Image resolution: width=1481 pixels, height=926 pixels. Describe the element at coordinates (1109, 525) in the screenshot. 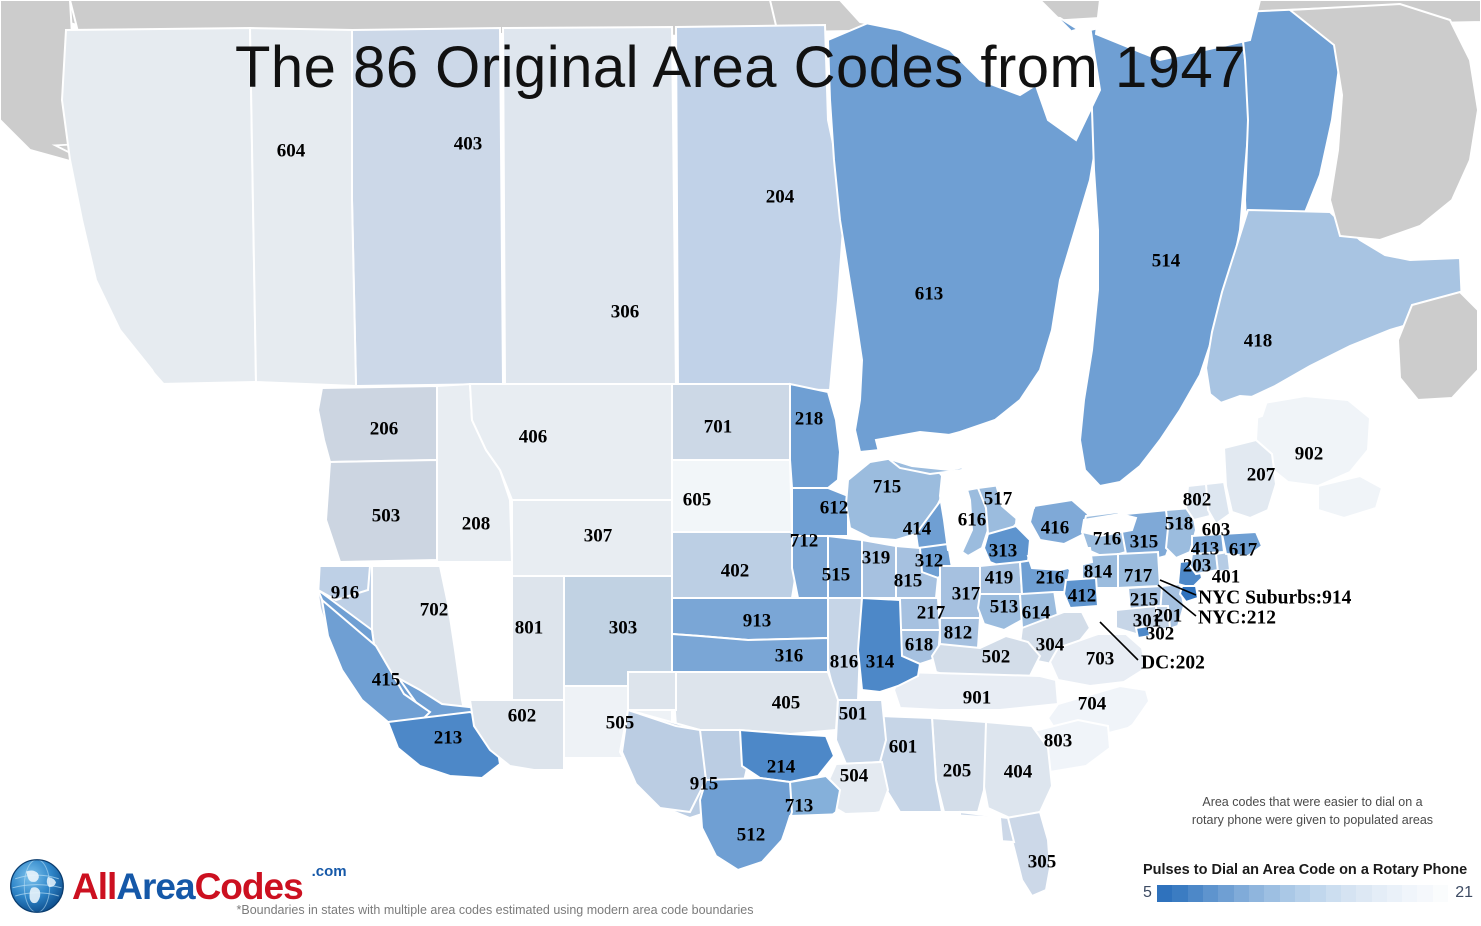

I see `water-lake-ontario` at that location.